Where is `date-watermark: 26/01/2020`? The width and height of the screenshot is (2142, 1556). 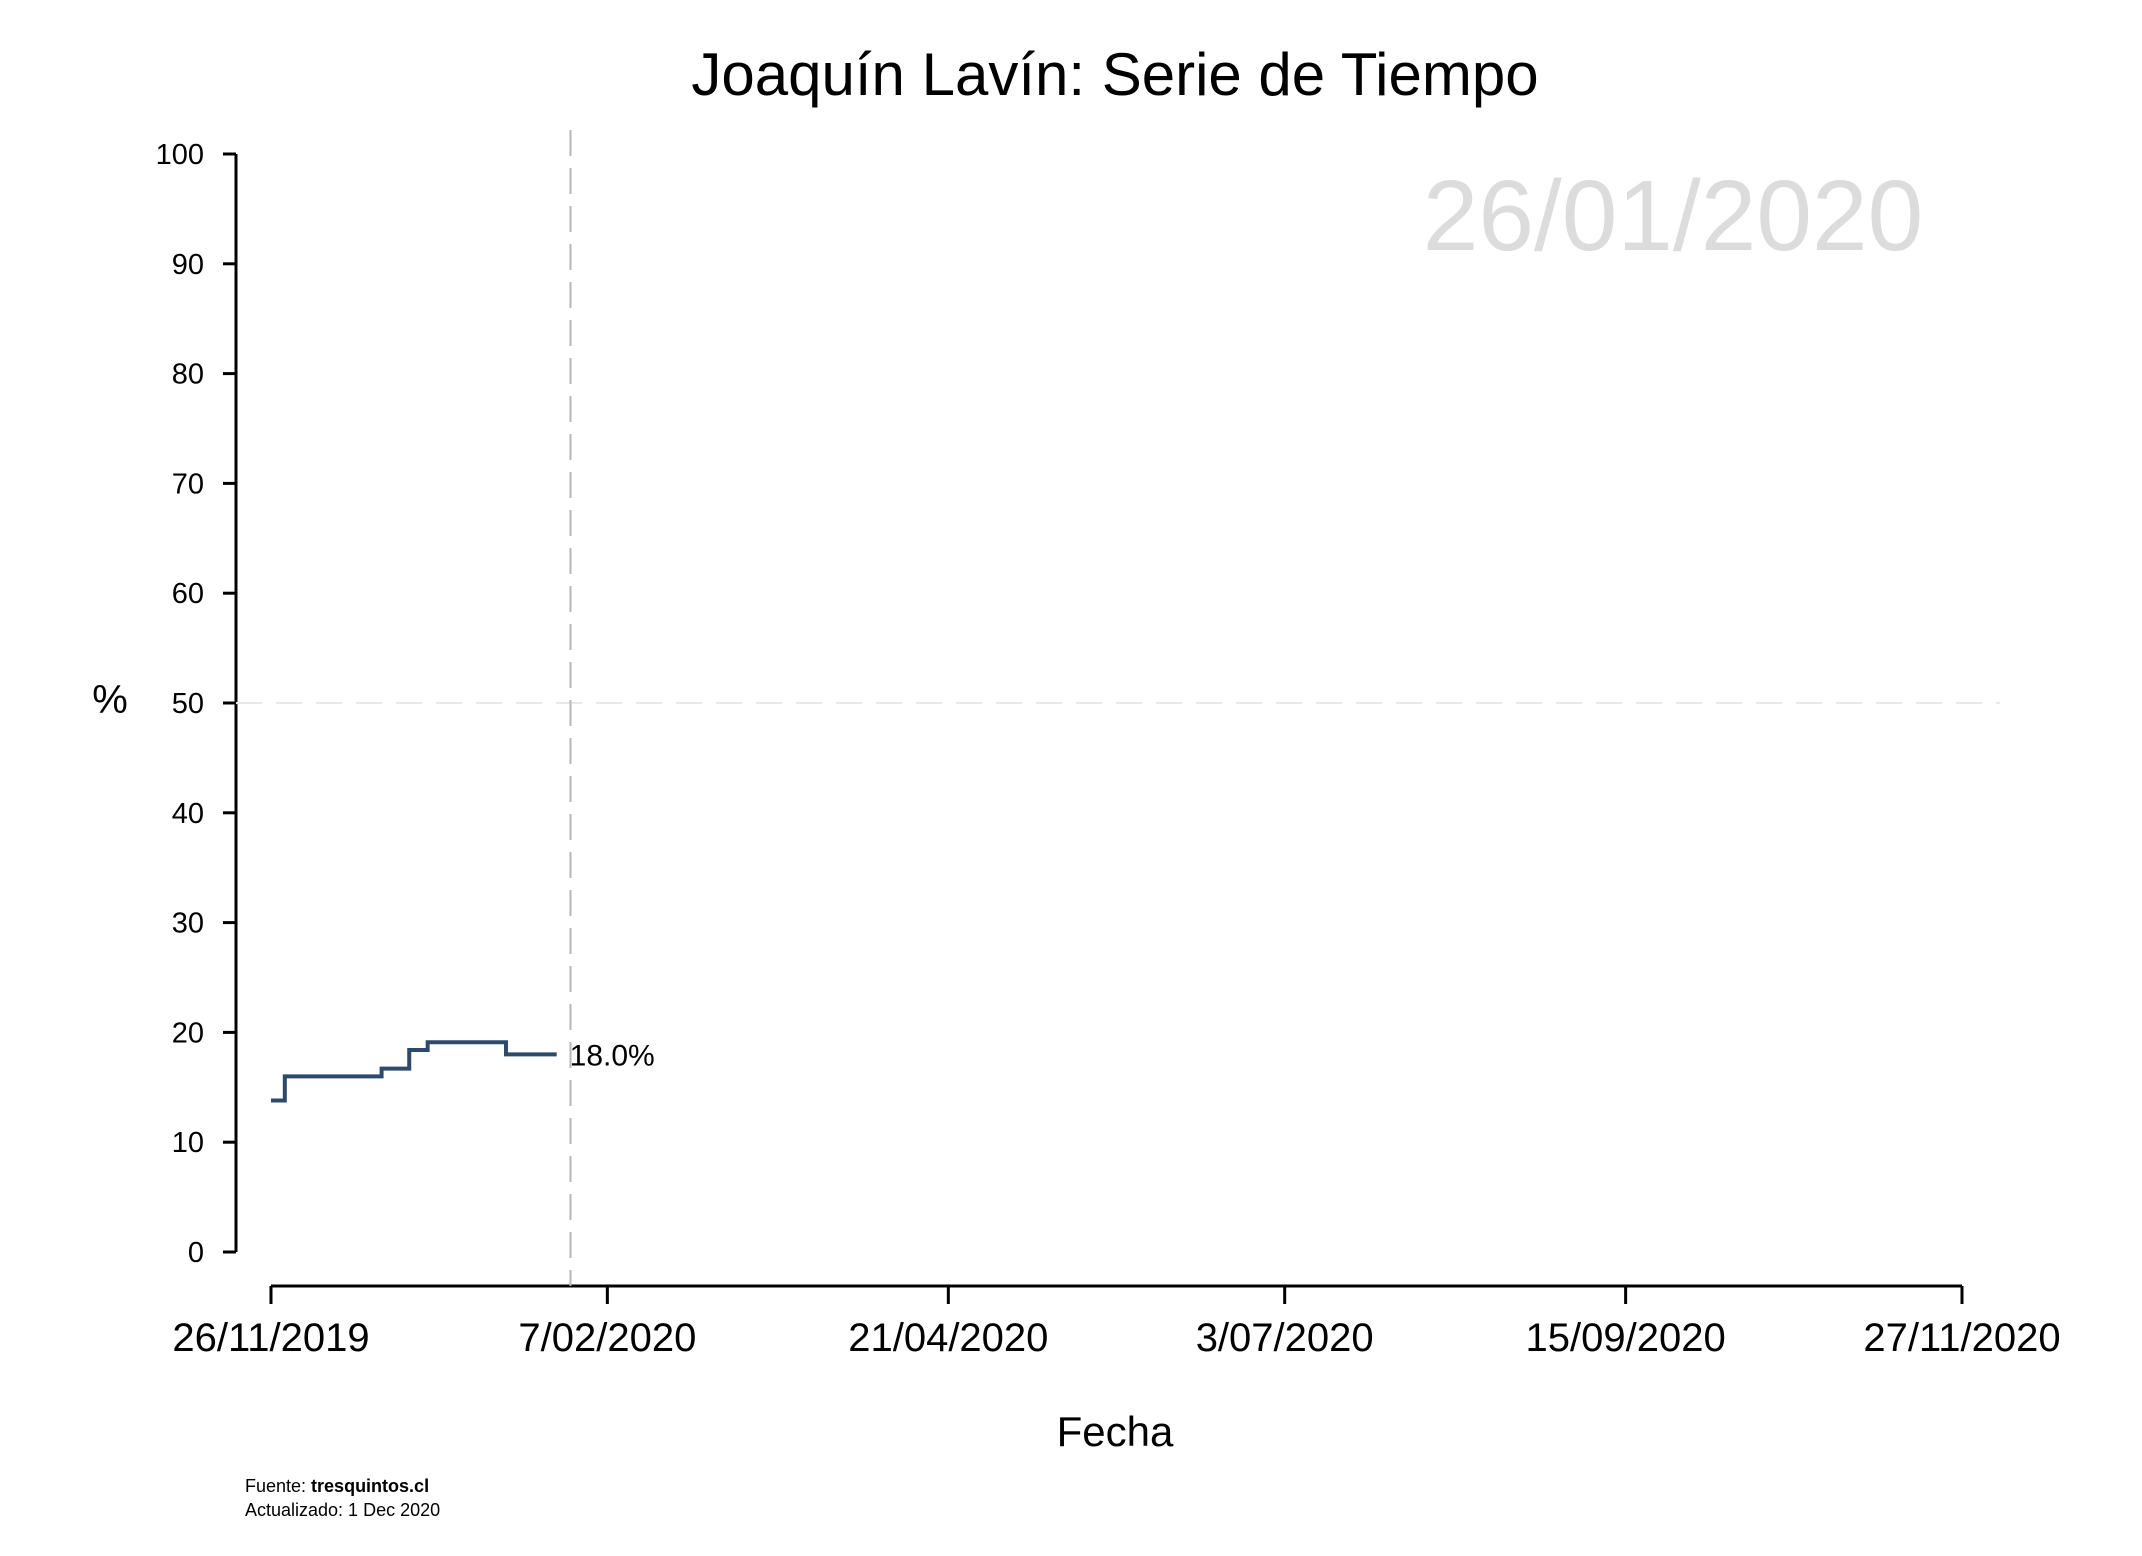
date-watermark: 26/01/2020 is located at coordinates (1673, 216).